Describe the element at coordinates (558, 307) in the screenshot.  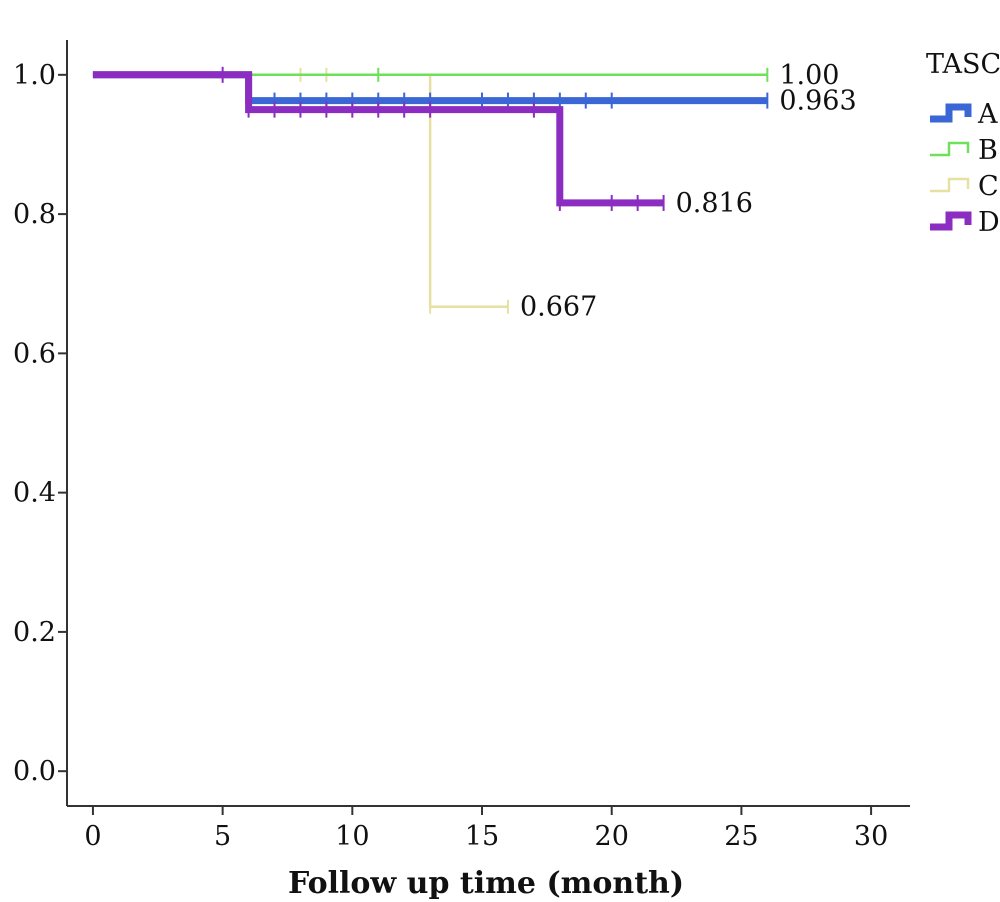
I see `end-label-c: 0.667` at that location.